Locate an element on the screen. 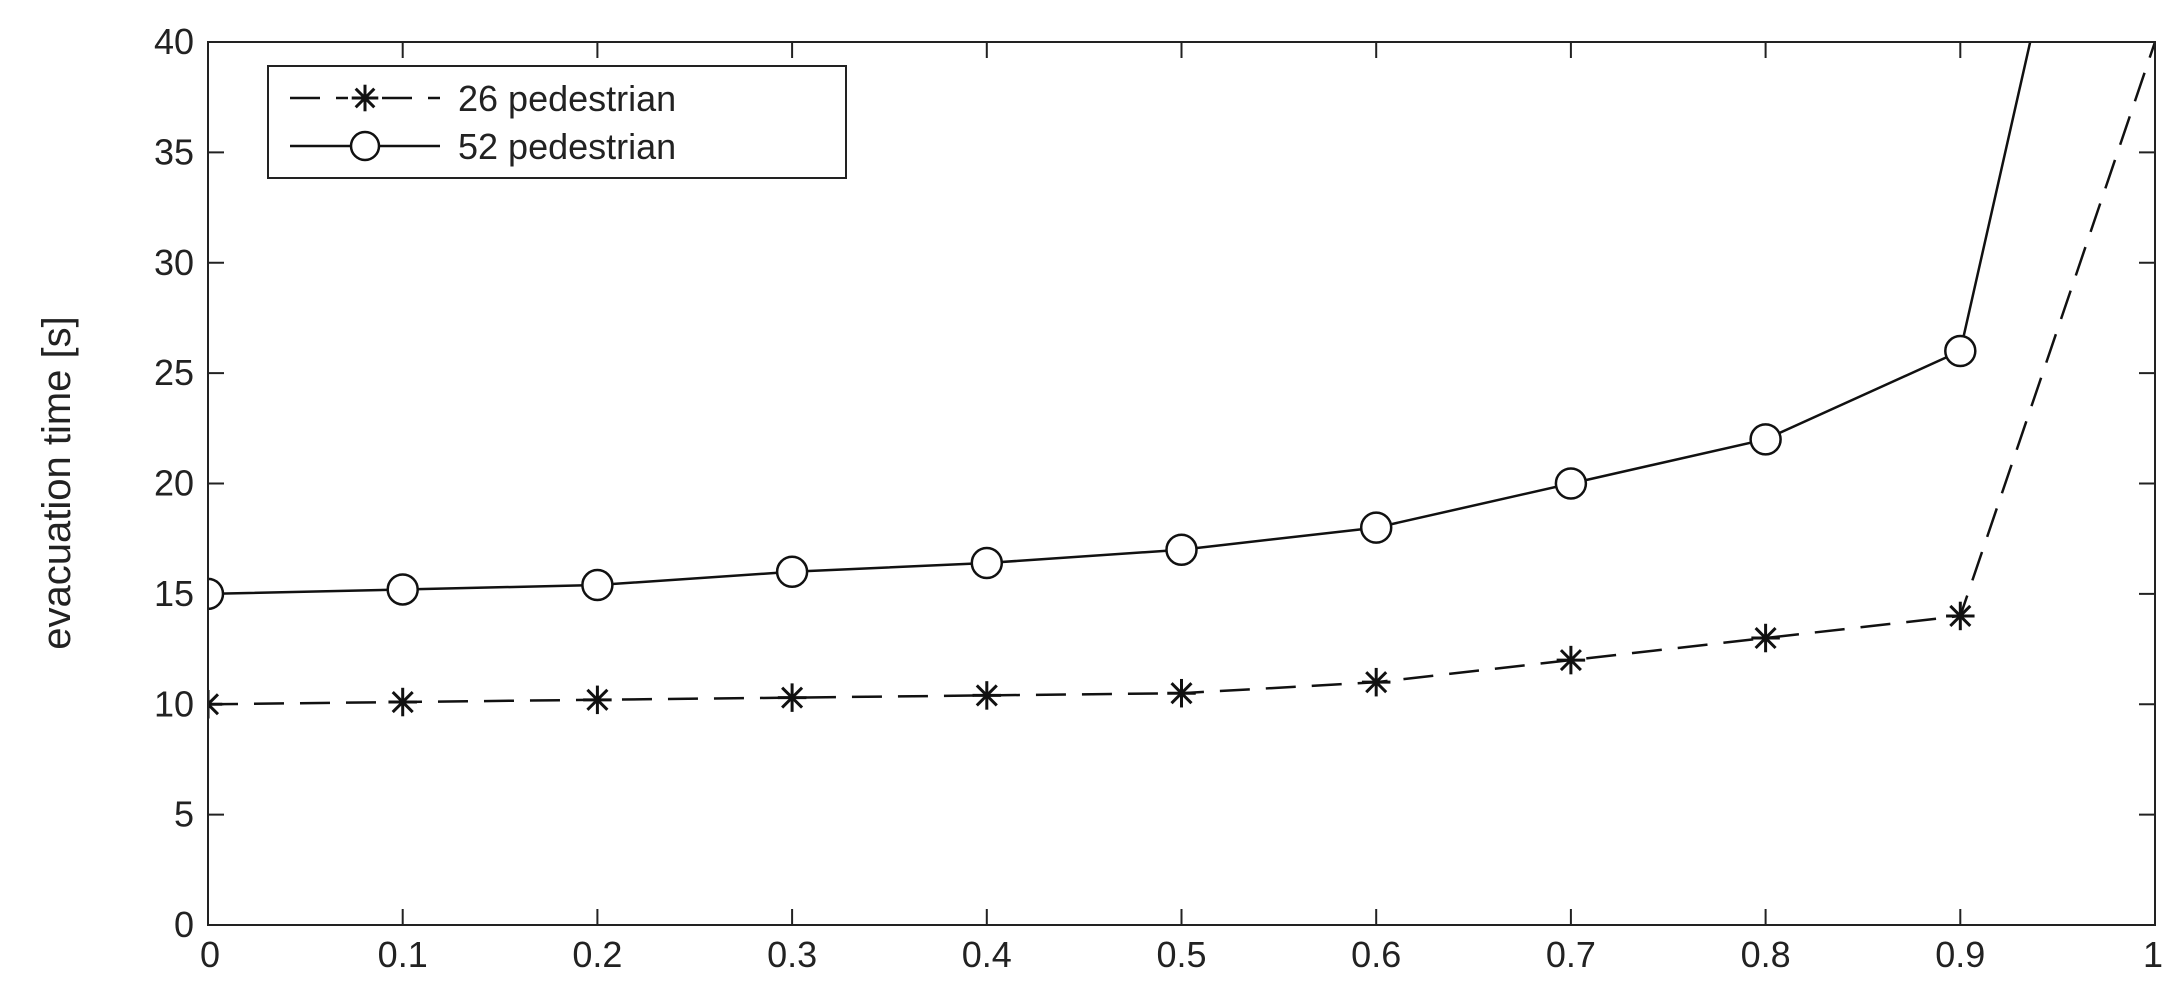 The height and width of the screenshot is (981, 2168). x-tick-label: 0.1 is located at coordinates (403, 954).